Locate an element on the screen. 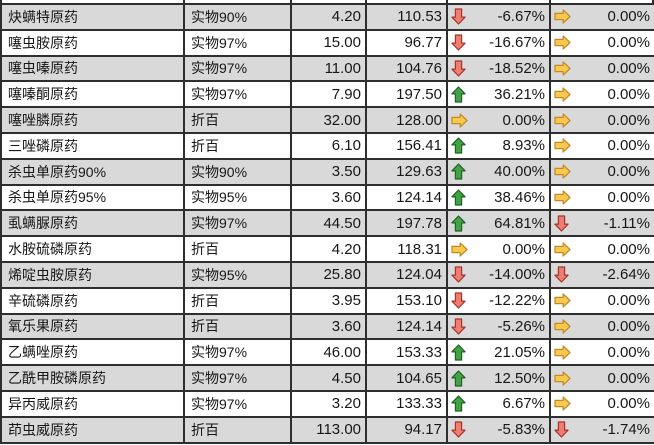 The height and width of the screenshot is (445, 654). table-row: 辛硫磷原药 折百 3.95 153.10 -12.22% 0.00% is located at coordinates (327, 300).